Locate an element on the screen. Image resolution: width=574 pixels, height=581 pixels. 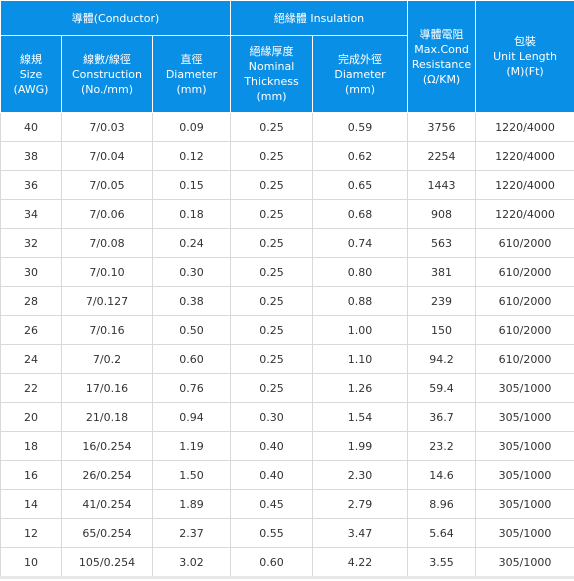
table-row: 14 41/0.254 1.89 0.45 2.79 8.96 305/1000 is located at coordinates (287, 504).